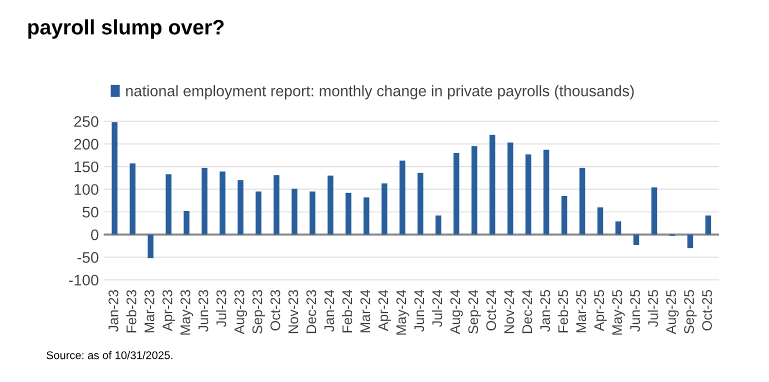 This screenshot has width=769, height=382. I want to click on x-tick-label: Apr-23, so click(169, 311).